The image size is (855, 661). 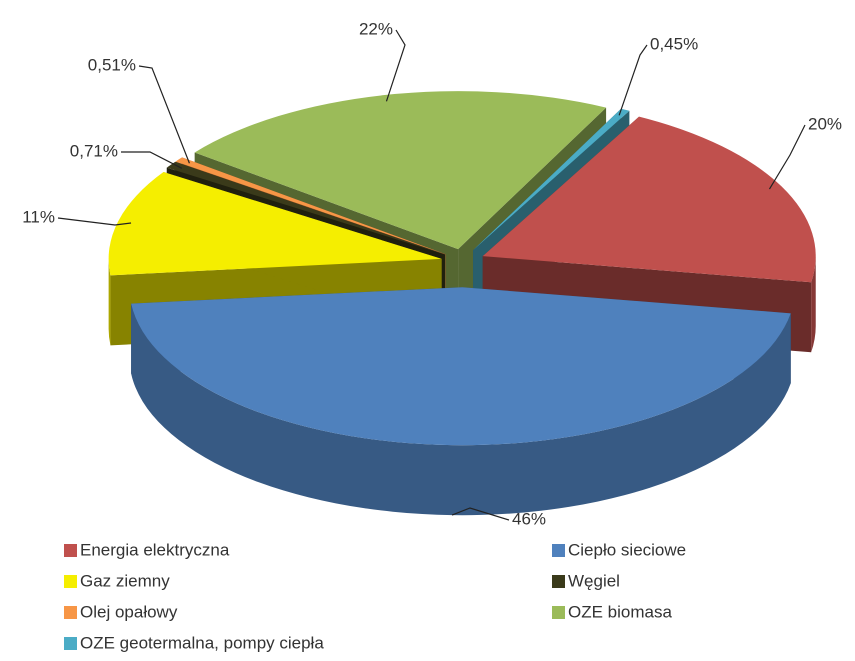 What do you see at coordinates (674, 43) in the screenshot?
I see `data-label: 0,45%` at bounding box center [674, 43].